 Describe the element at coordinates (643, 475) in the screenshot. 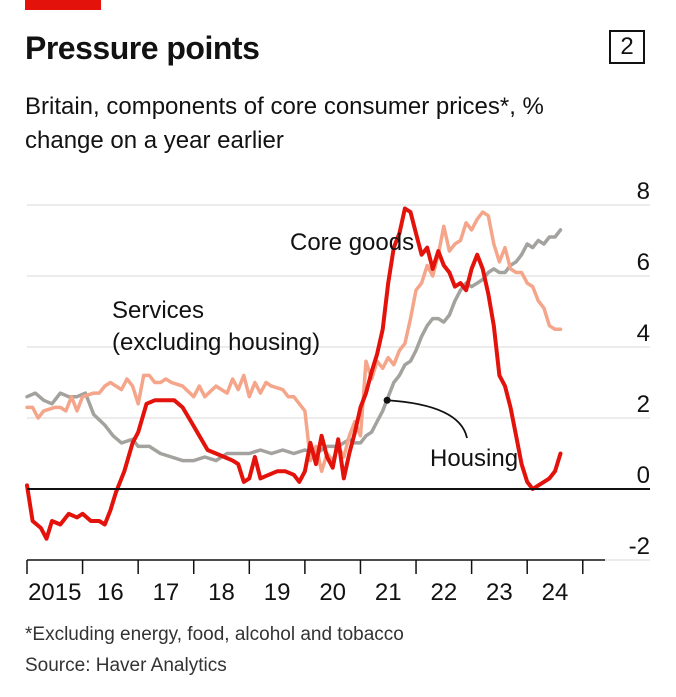

I see `y-tick-label: 0` at that location.